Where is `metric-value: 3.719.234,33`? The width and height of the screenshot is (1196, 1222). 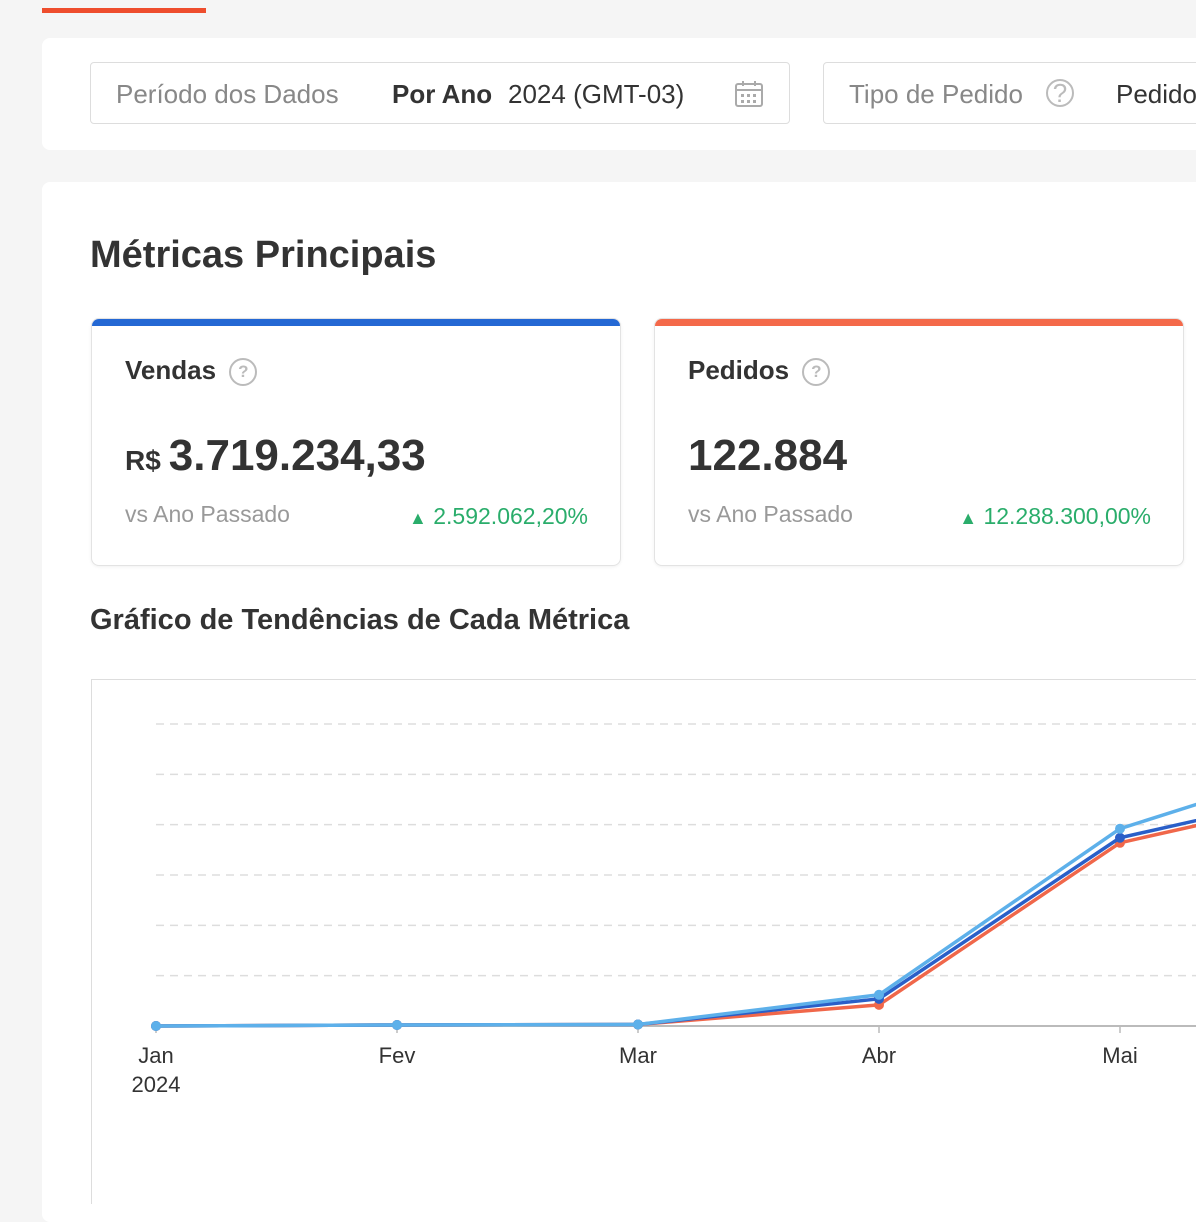 metric-value: 3.719.234,33 is located at coordinates (297, 455).